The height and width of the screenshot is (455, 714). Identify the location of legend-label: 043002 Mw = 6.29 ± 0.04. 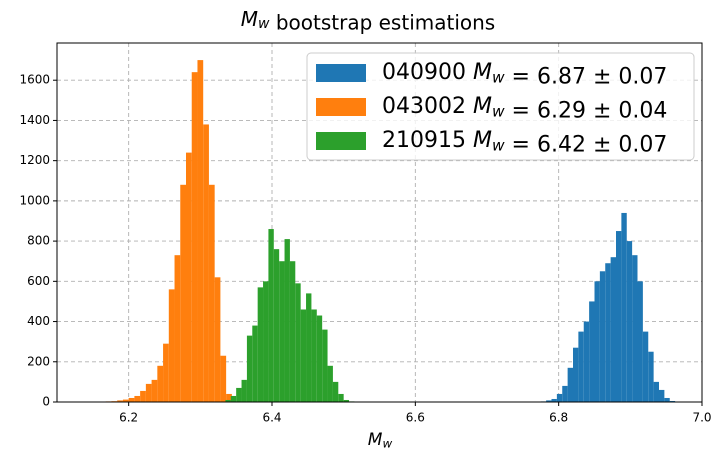
(524, 109).